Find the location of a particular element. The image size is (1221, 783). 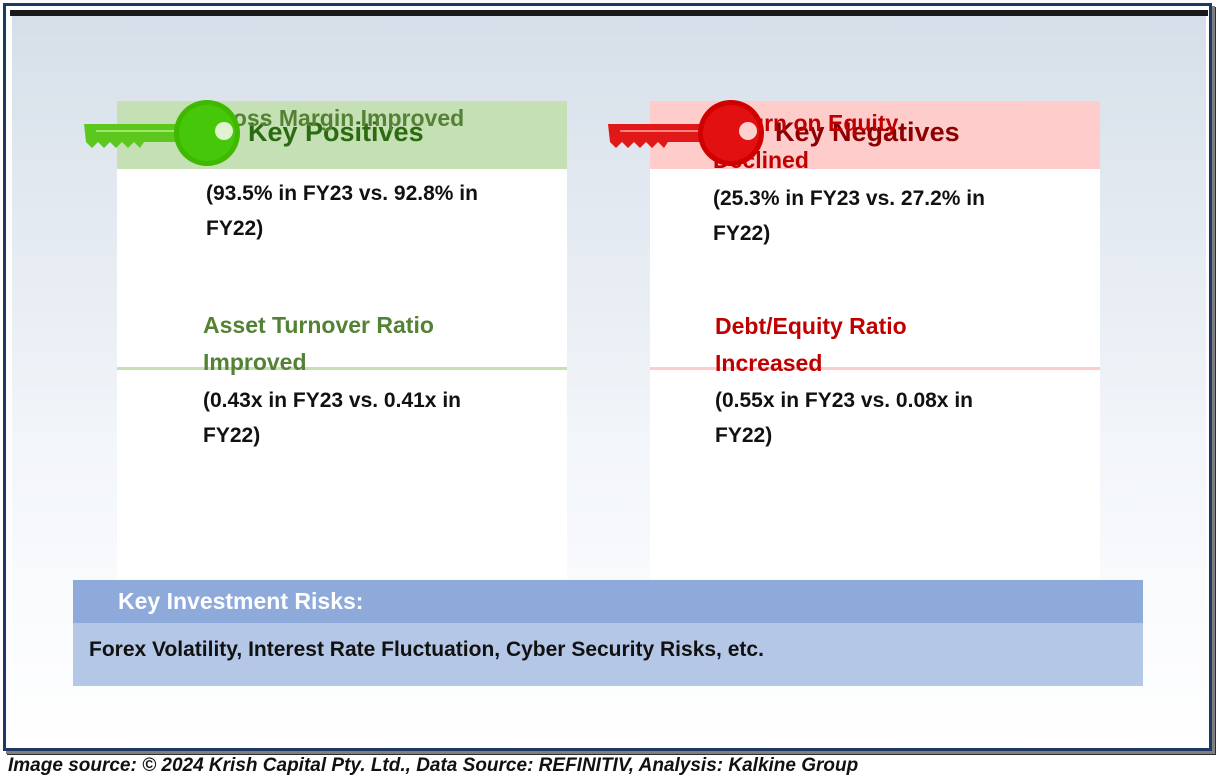

positive-item-1-detail: (93.5% in FY23 vs. 92.8% in FY22) is located at coordinates (342, 211).